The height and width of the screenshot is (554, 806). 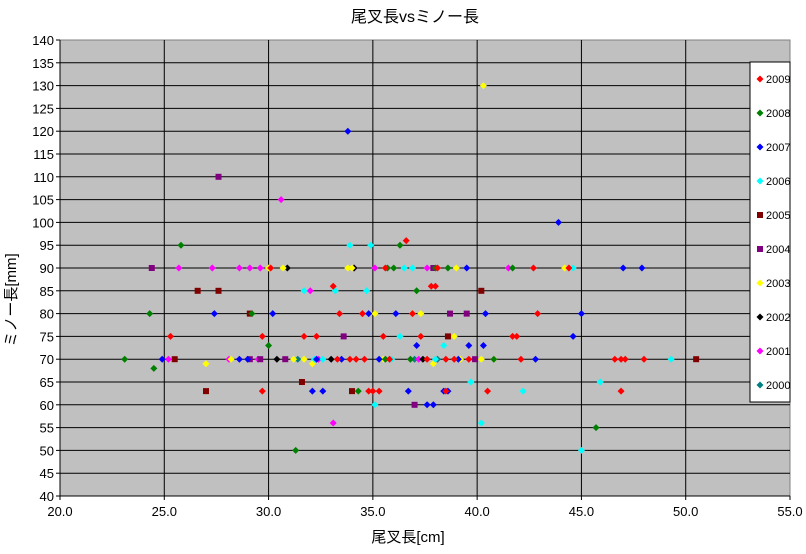 What do you see at coordinates (476, 511) in the screenshot?
I see `x-tick-label: 40.0` at bounding box center [476, 511].